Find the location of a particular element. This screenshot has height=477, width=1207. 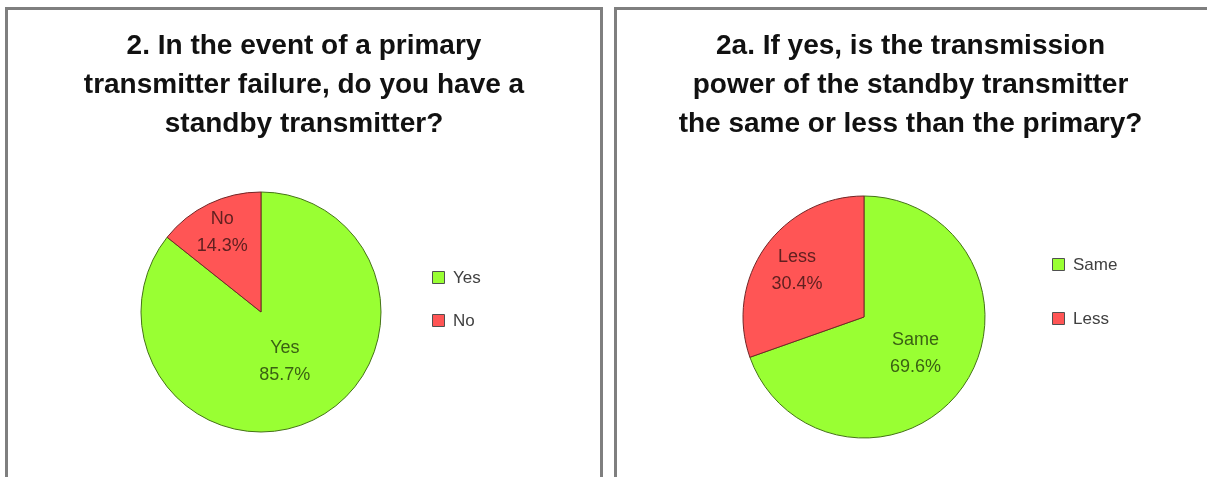

legend-label: Less is located at coordinates (1091, 318).